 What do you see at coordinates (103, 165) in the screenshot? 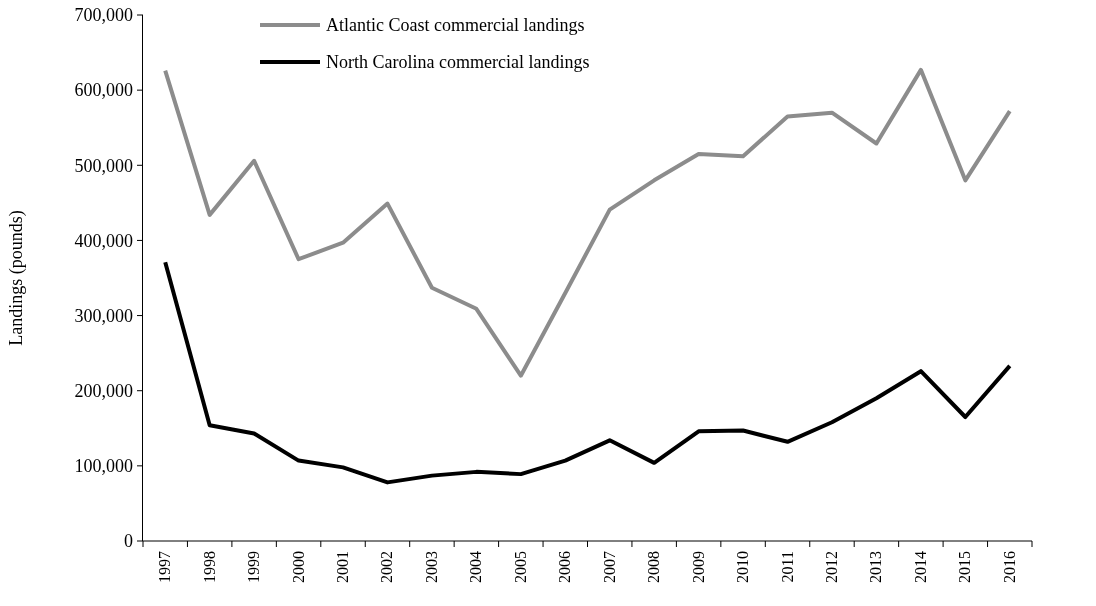
I see `y-tick-label: 500,000` at bounding box center [103, 165].